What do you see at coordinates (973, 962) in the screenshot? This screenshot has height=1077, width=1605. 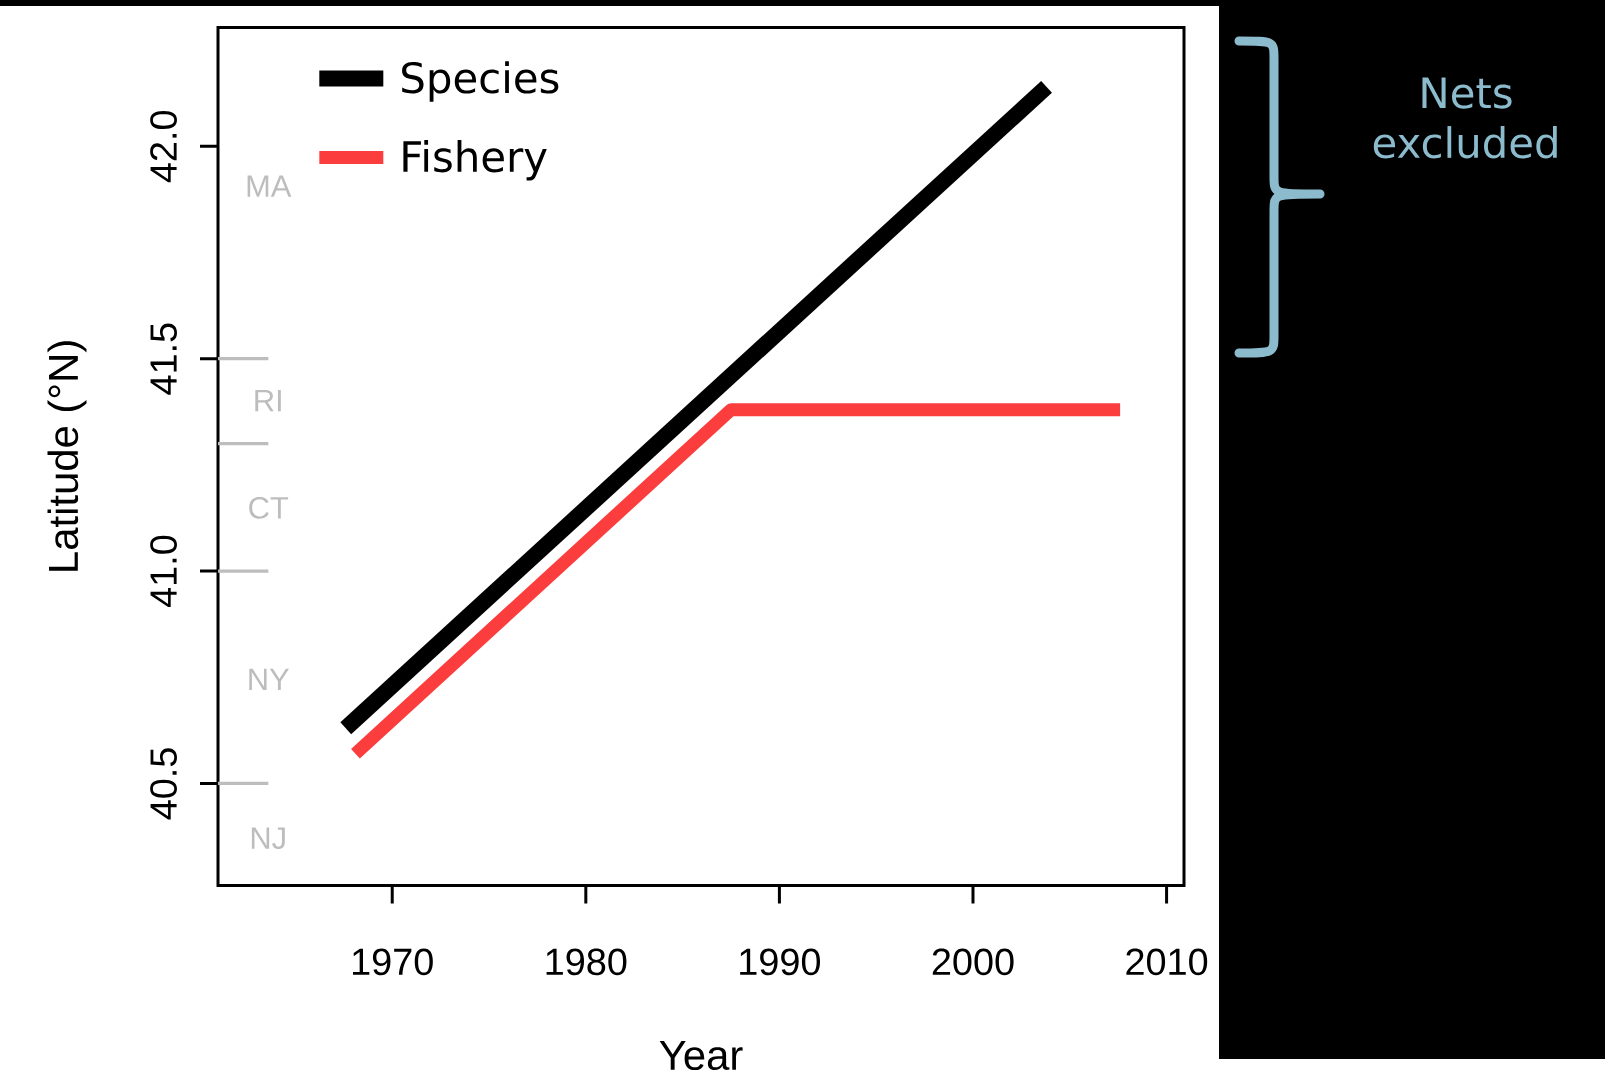 I see `x-tick-label: 2000` at bounding box center [973, 962].